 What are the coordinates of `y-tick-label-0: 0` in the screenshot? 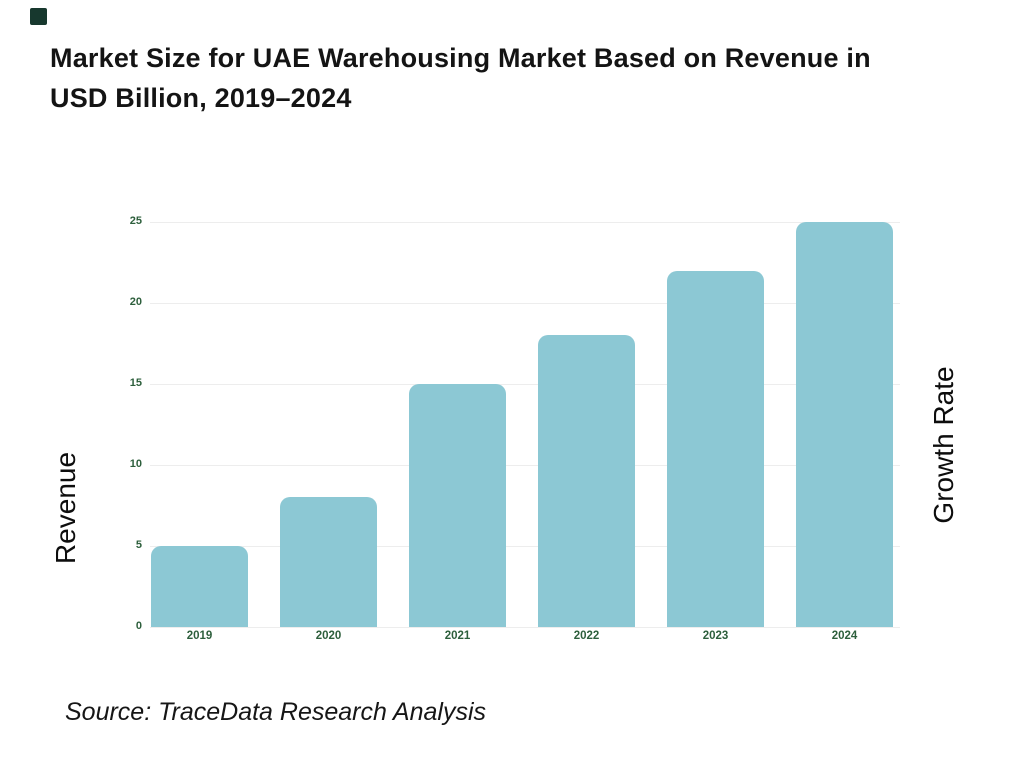 It's located at (138, 626).